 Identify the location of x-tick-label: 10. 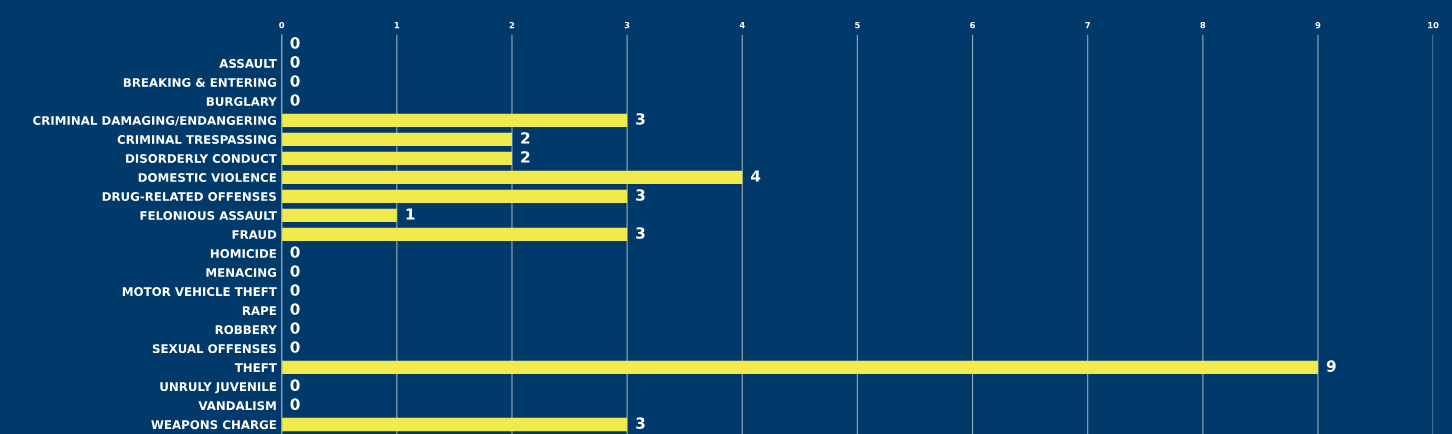
(1433, 25).